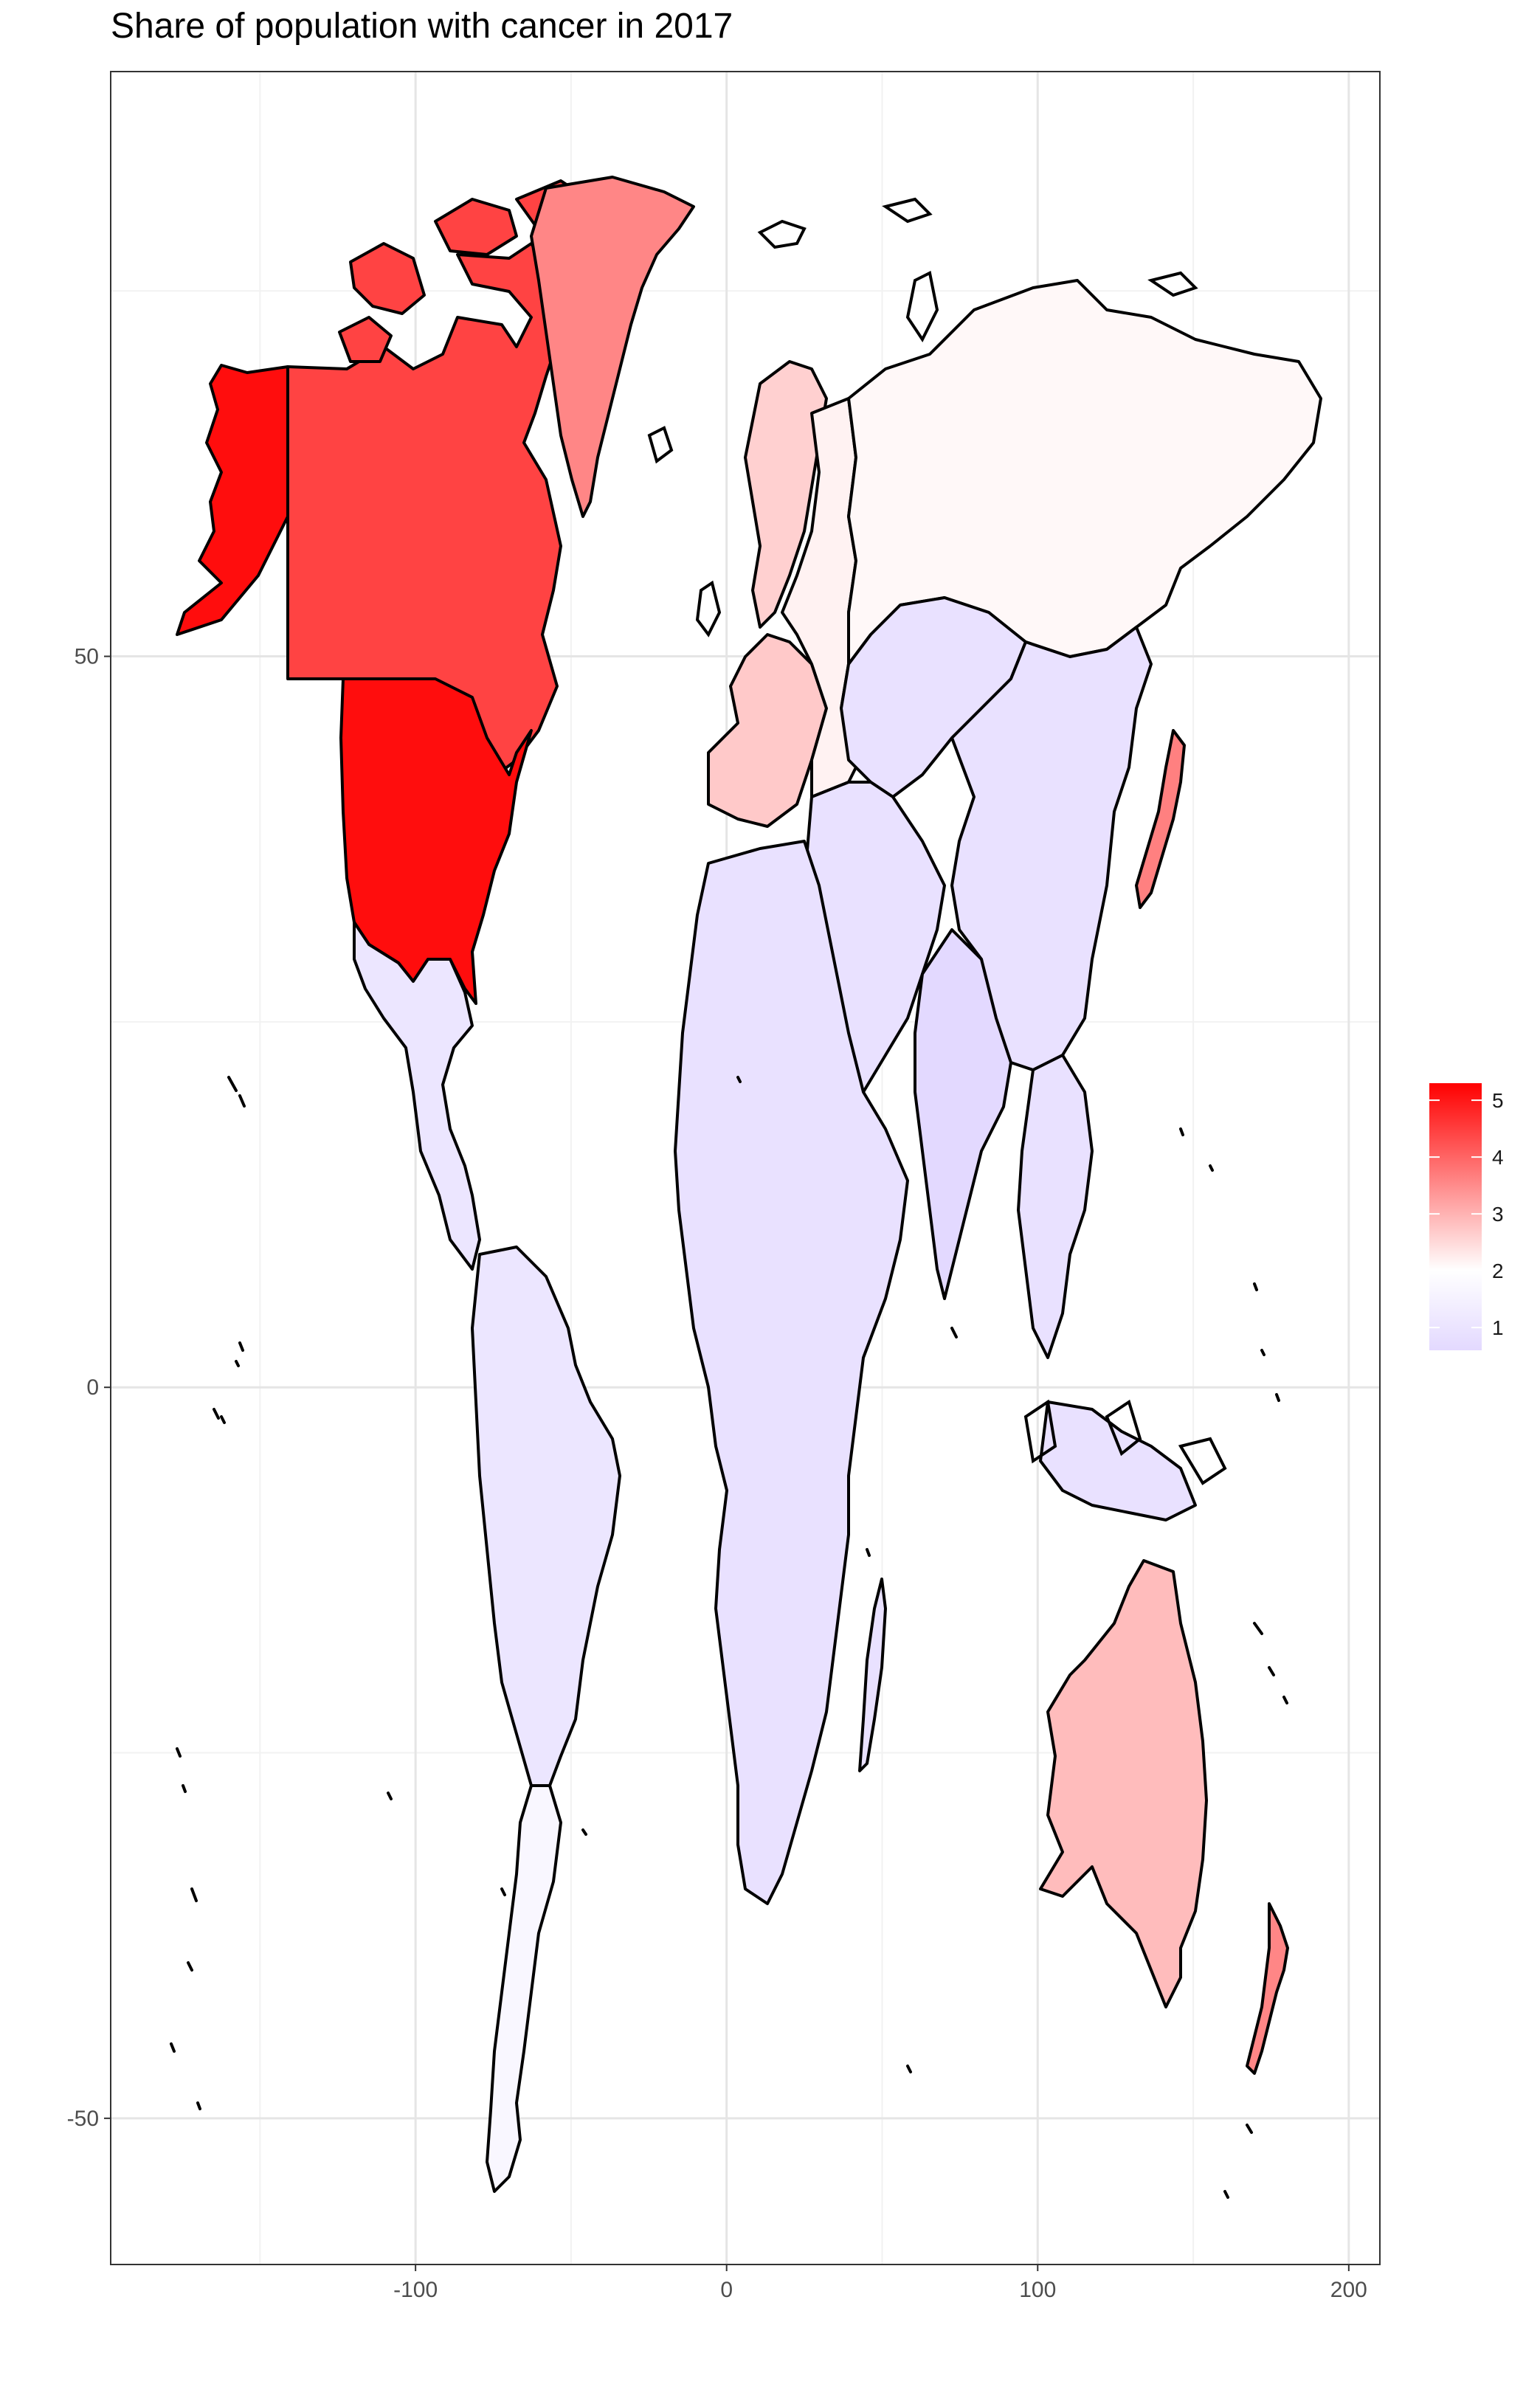 Image resolution: width=1540 pixels, height=2401 pixels. What do you see at coordinates (422, 27) in the screenshot?
I see `chart-title: Share of population with cancer in 2017` at bounding box center [422, 27].